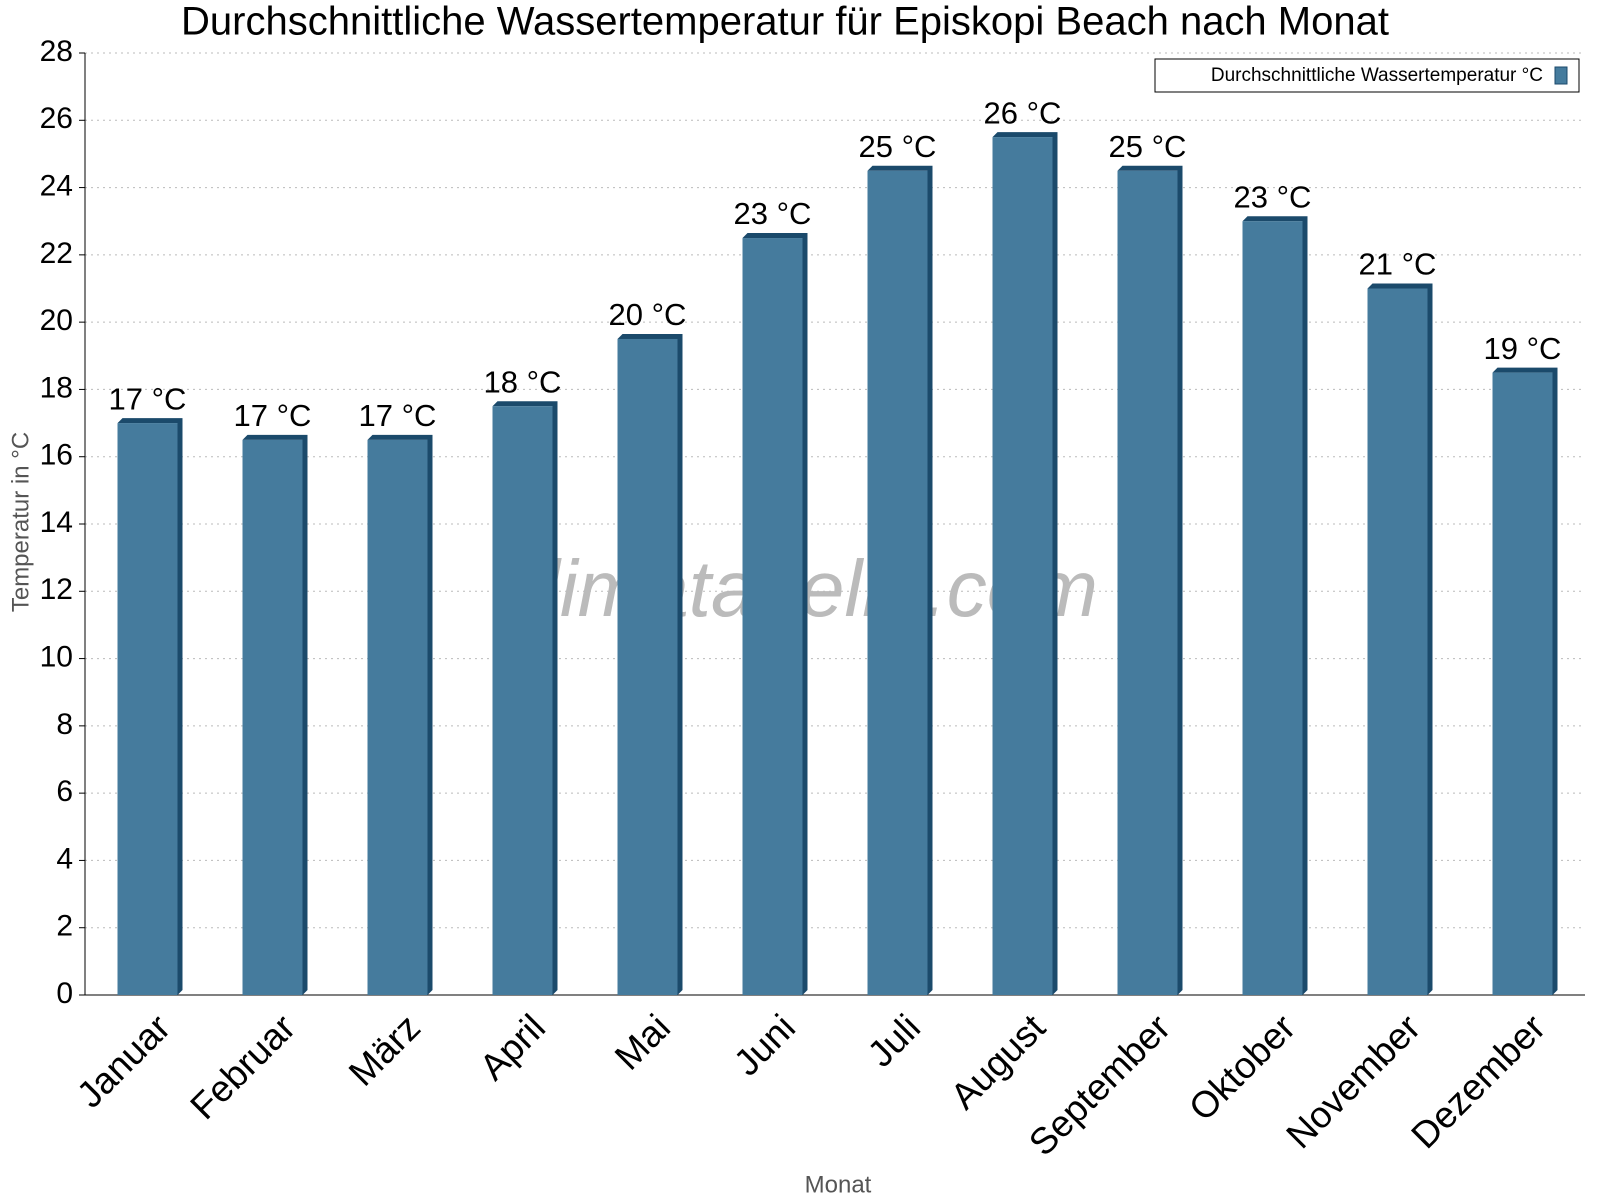  I want to click on value-label: 26 °C, so click(1023, 112).